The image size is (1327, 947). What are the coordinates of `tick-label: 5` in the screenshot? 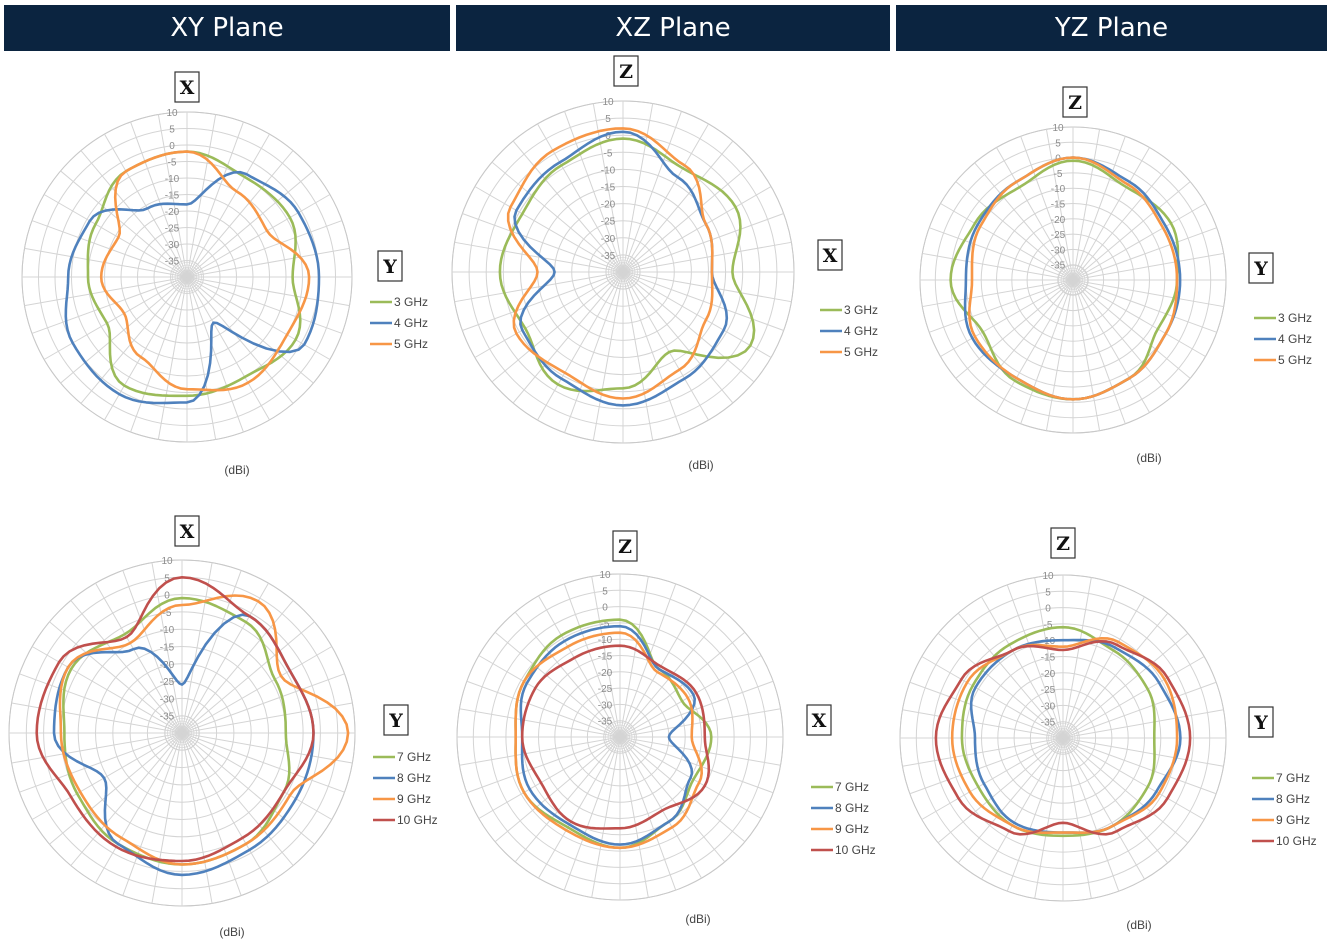 It's located at (1058, 143).